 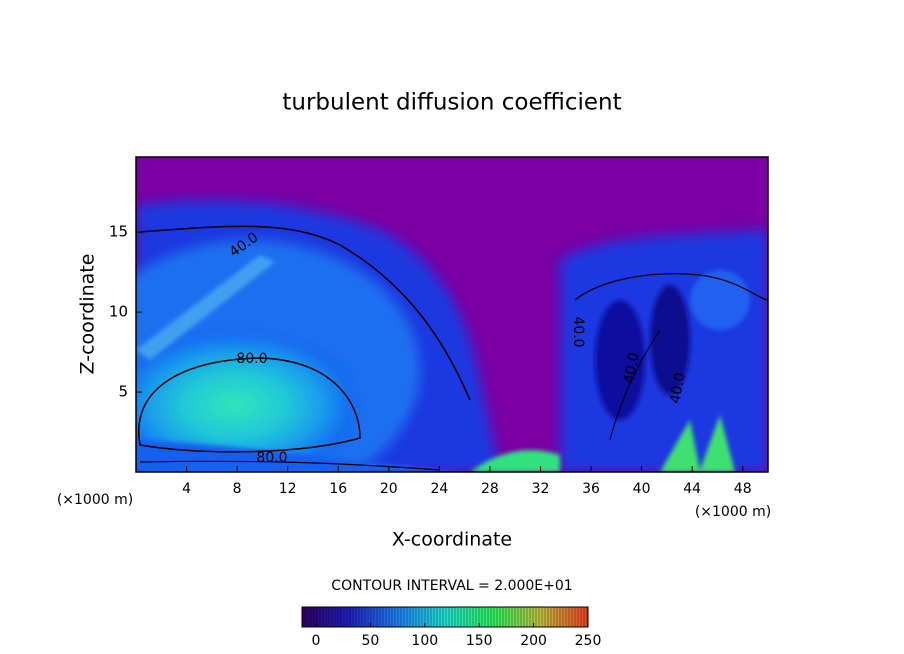 I want to click on contour-interval: CONTOUR INTERVAL = 2.000E+01, so click(x=451, y=586).